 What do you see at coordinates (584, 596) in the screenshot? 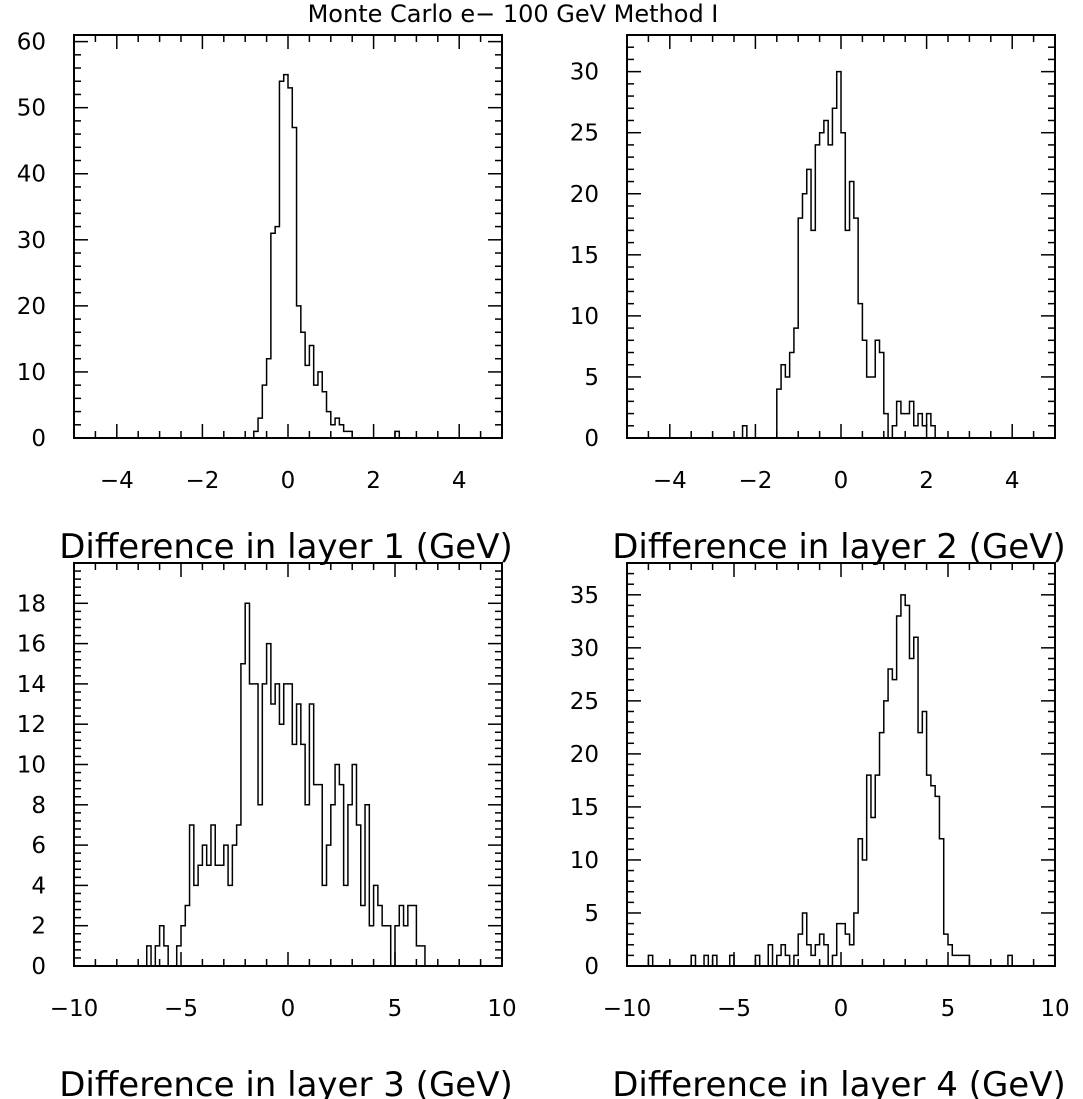
I see `y-tick-label: 35` at bounding box center [584, 596].